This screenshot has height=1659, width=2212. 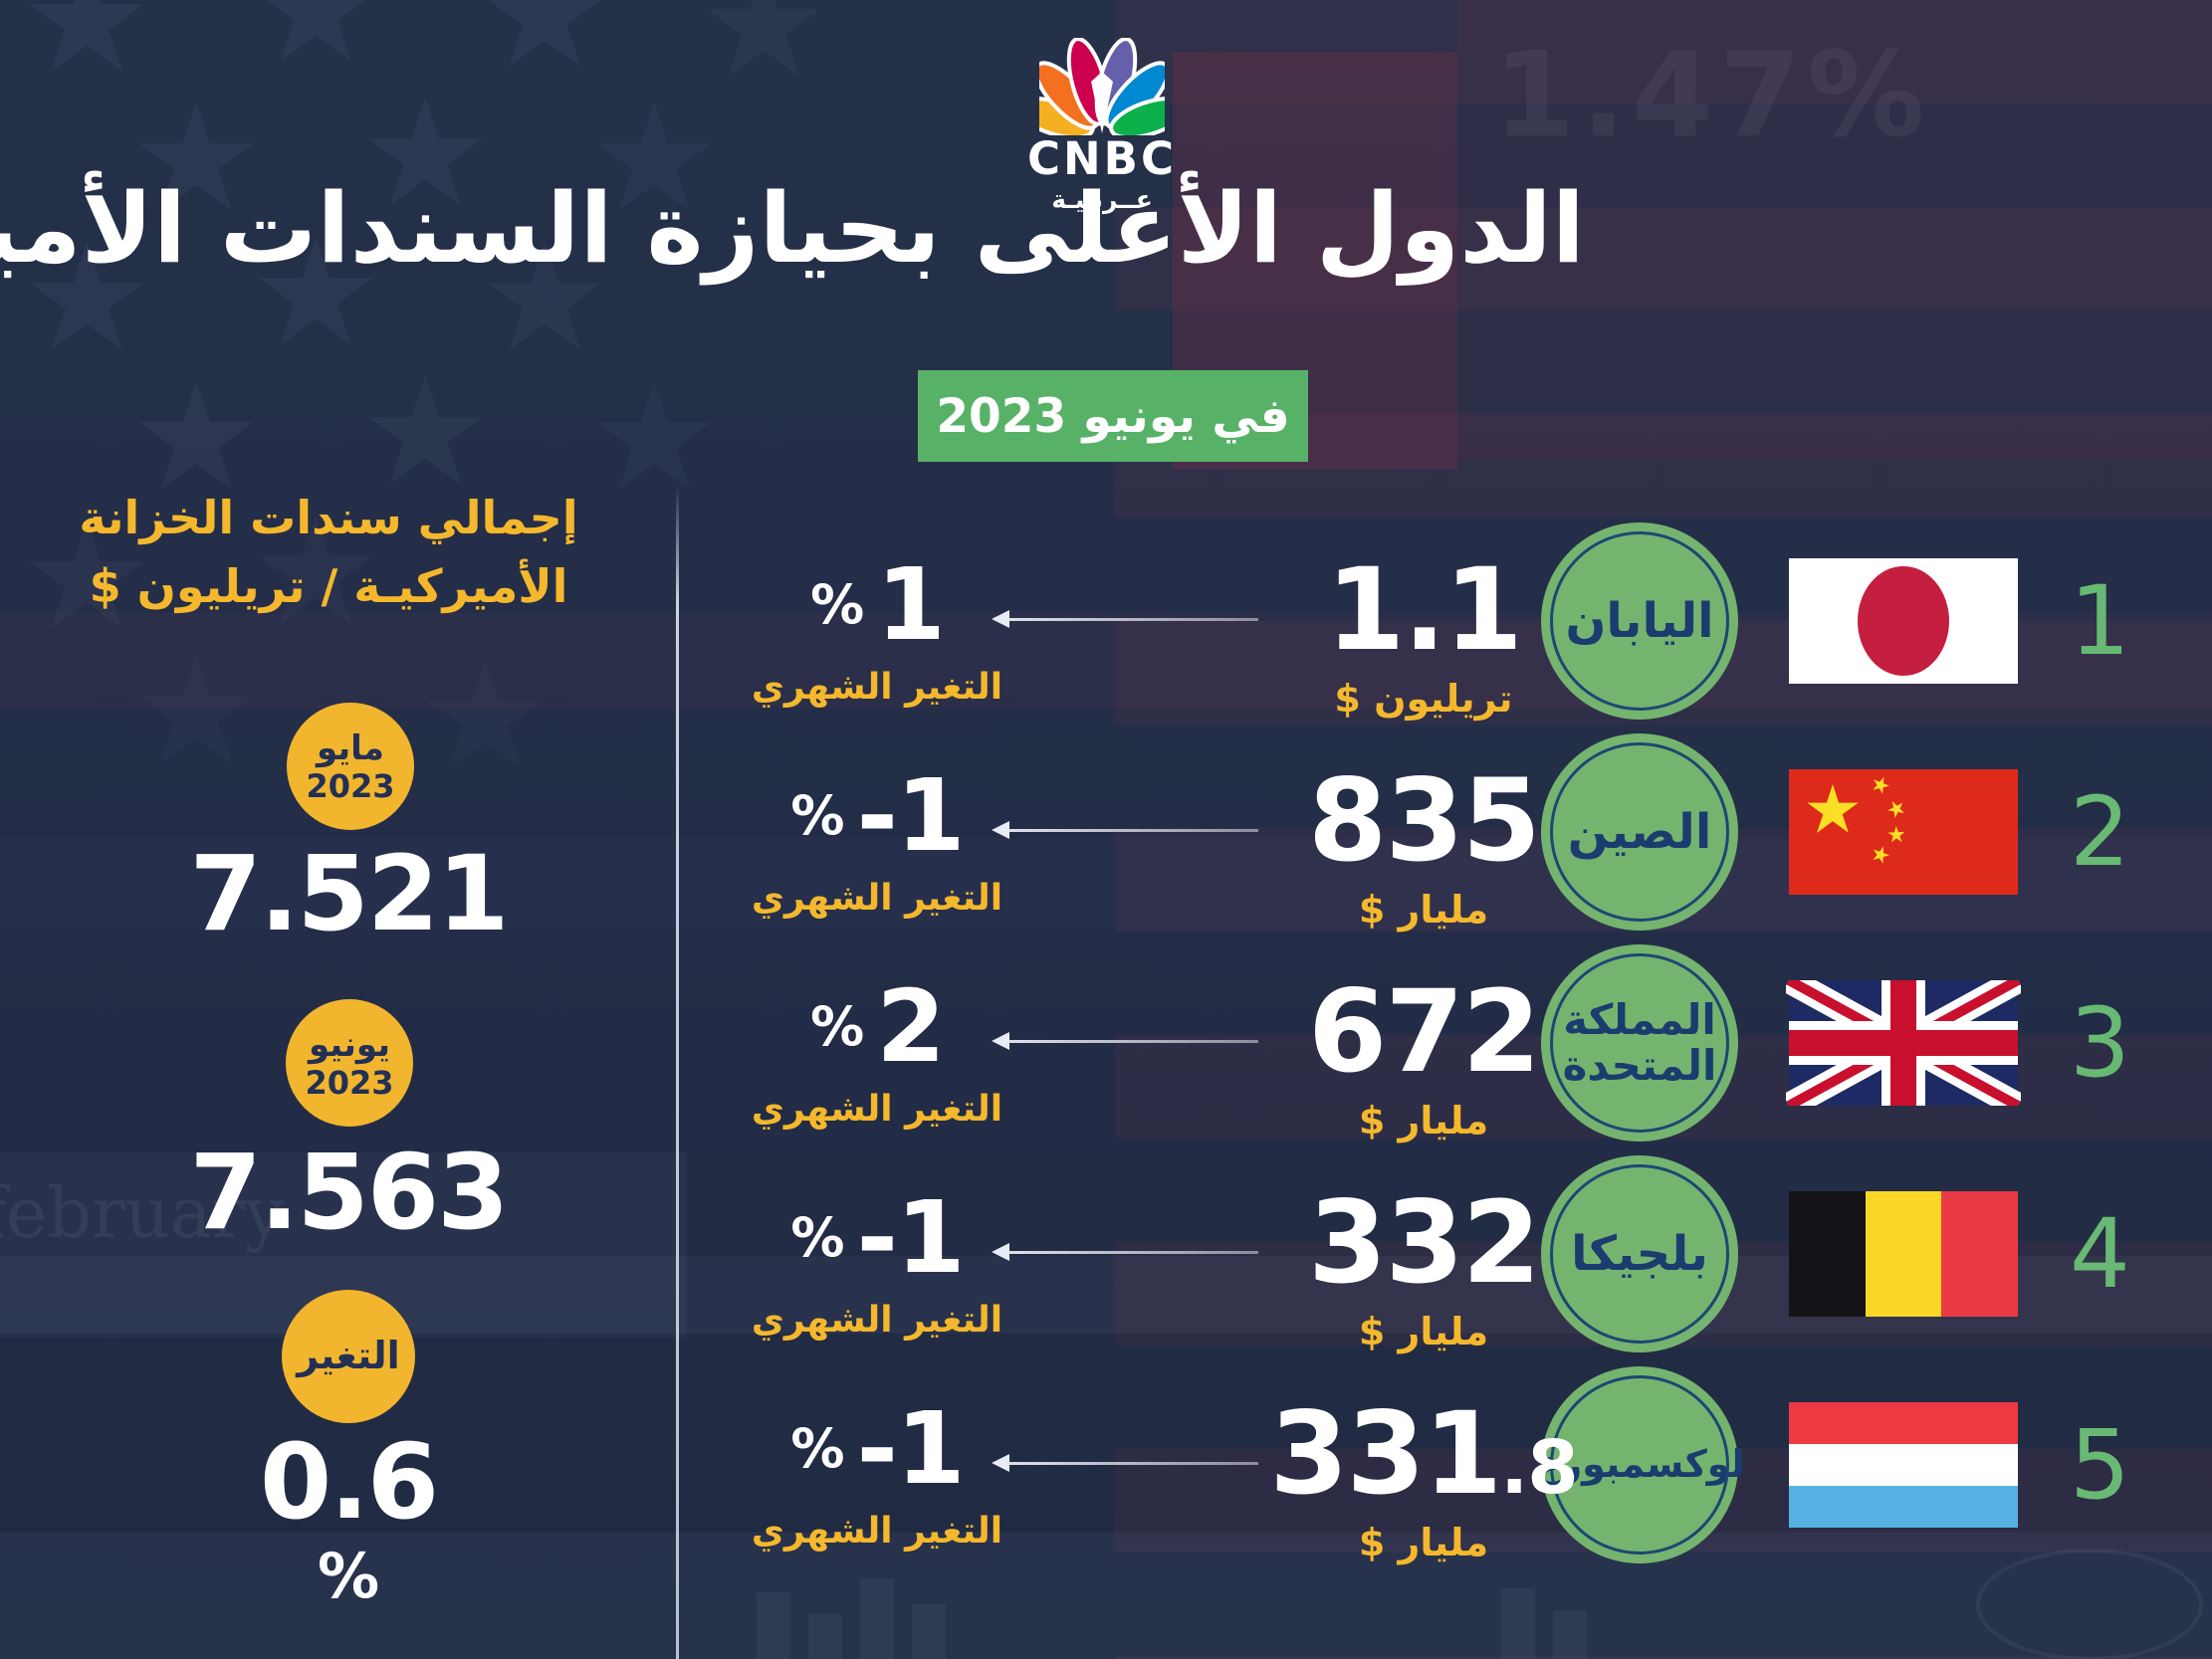 I want to click on flag-united-kingdom, so click(x=1903, y=1043).